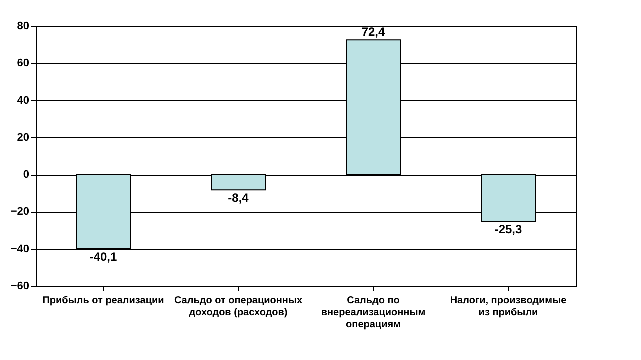  What do you see at coordinates (23, 138) in the screenshot?
I see `y-tick-label: 20` at bounding box center [23, 138].